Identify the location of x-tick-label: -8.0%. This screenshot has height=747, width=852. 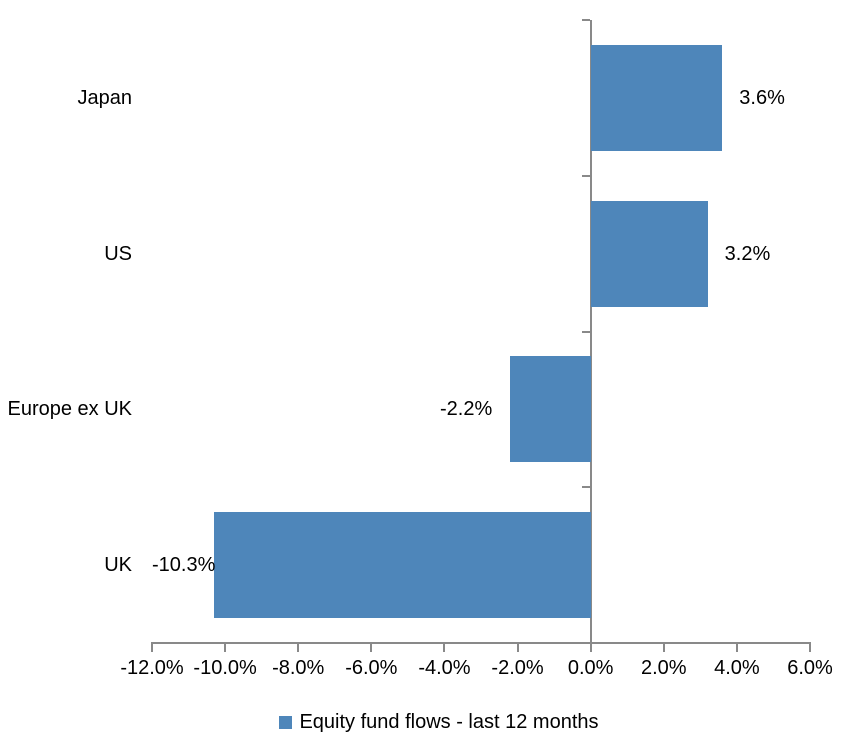
(298, 668).